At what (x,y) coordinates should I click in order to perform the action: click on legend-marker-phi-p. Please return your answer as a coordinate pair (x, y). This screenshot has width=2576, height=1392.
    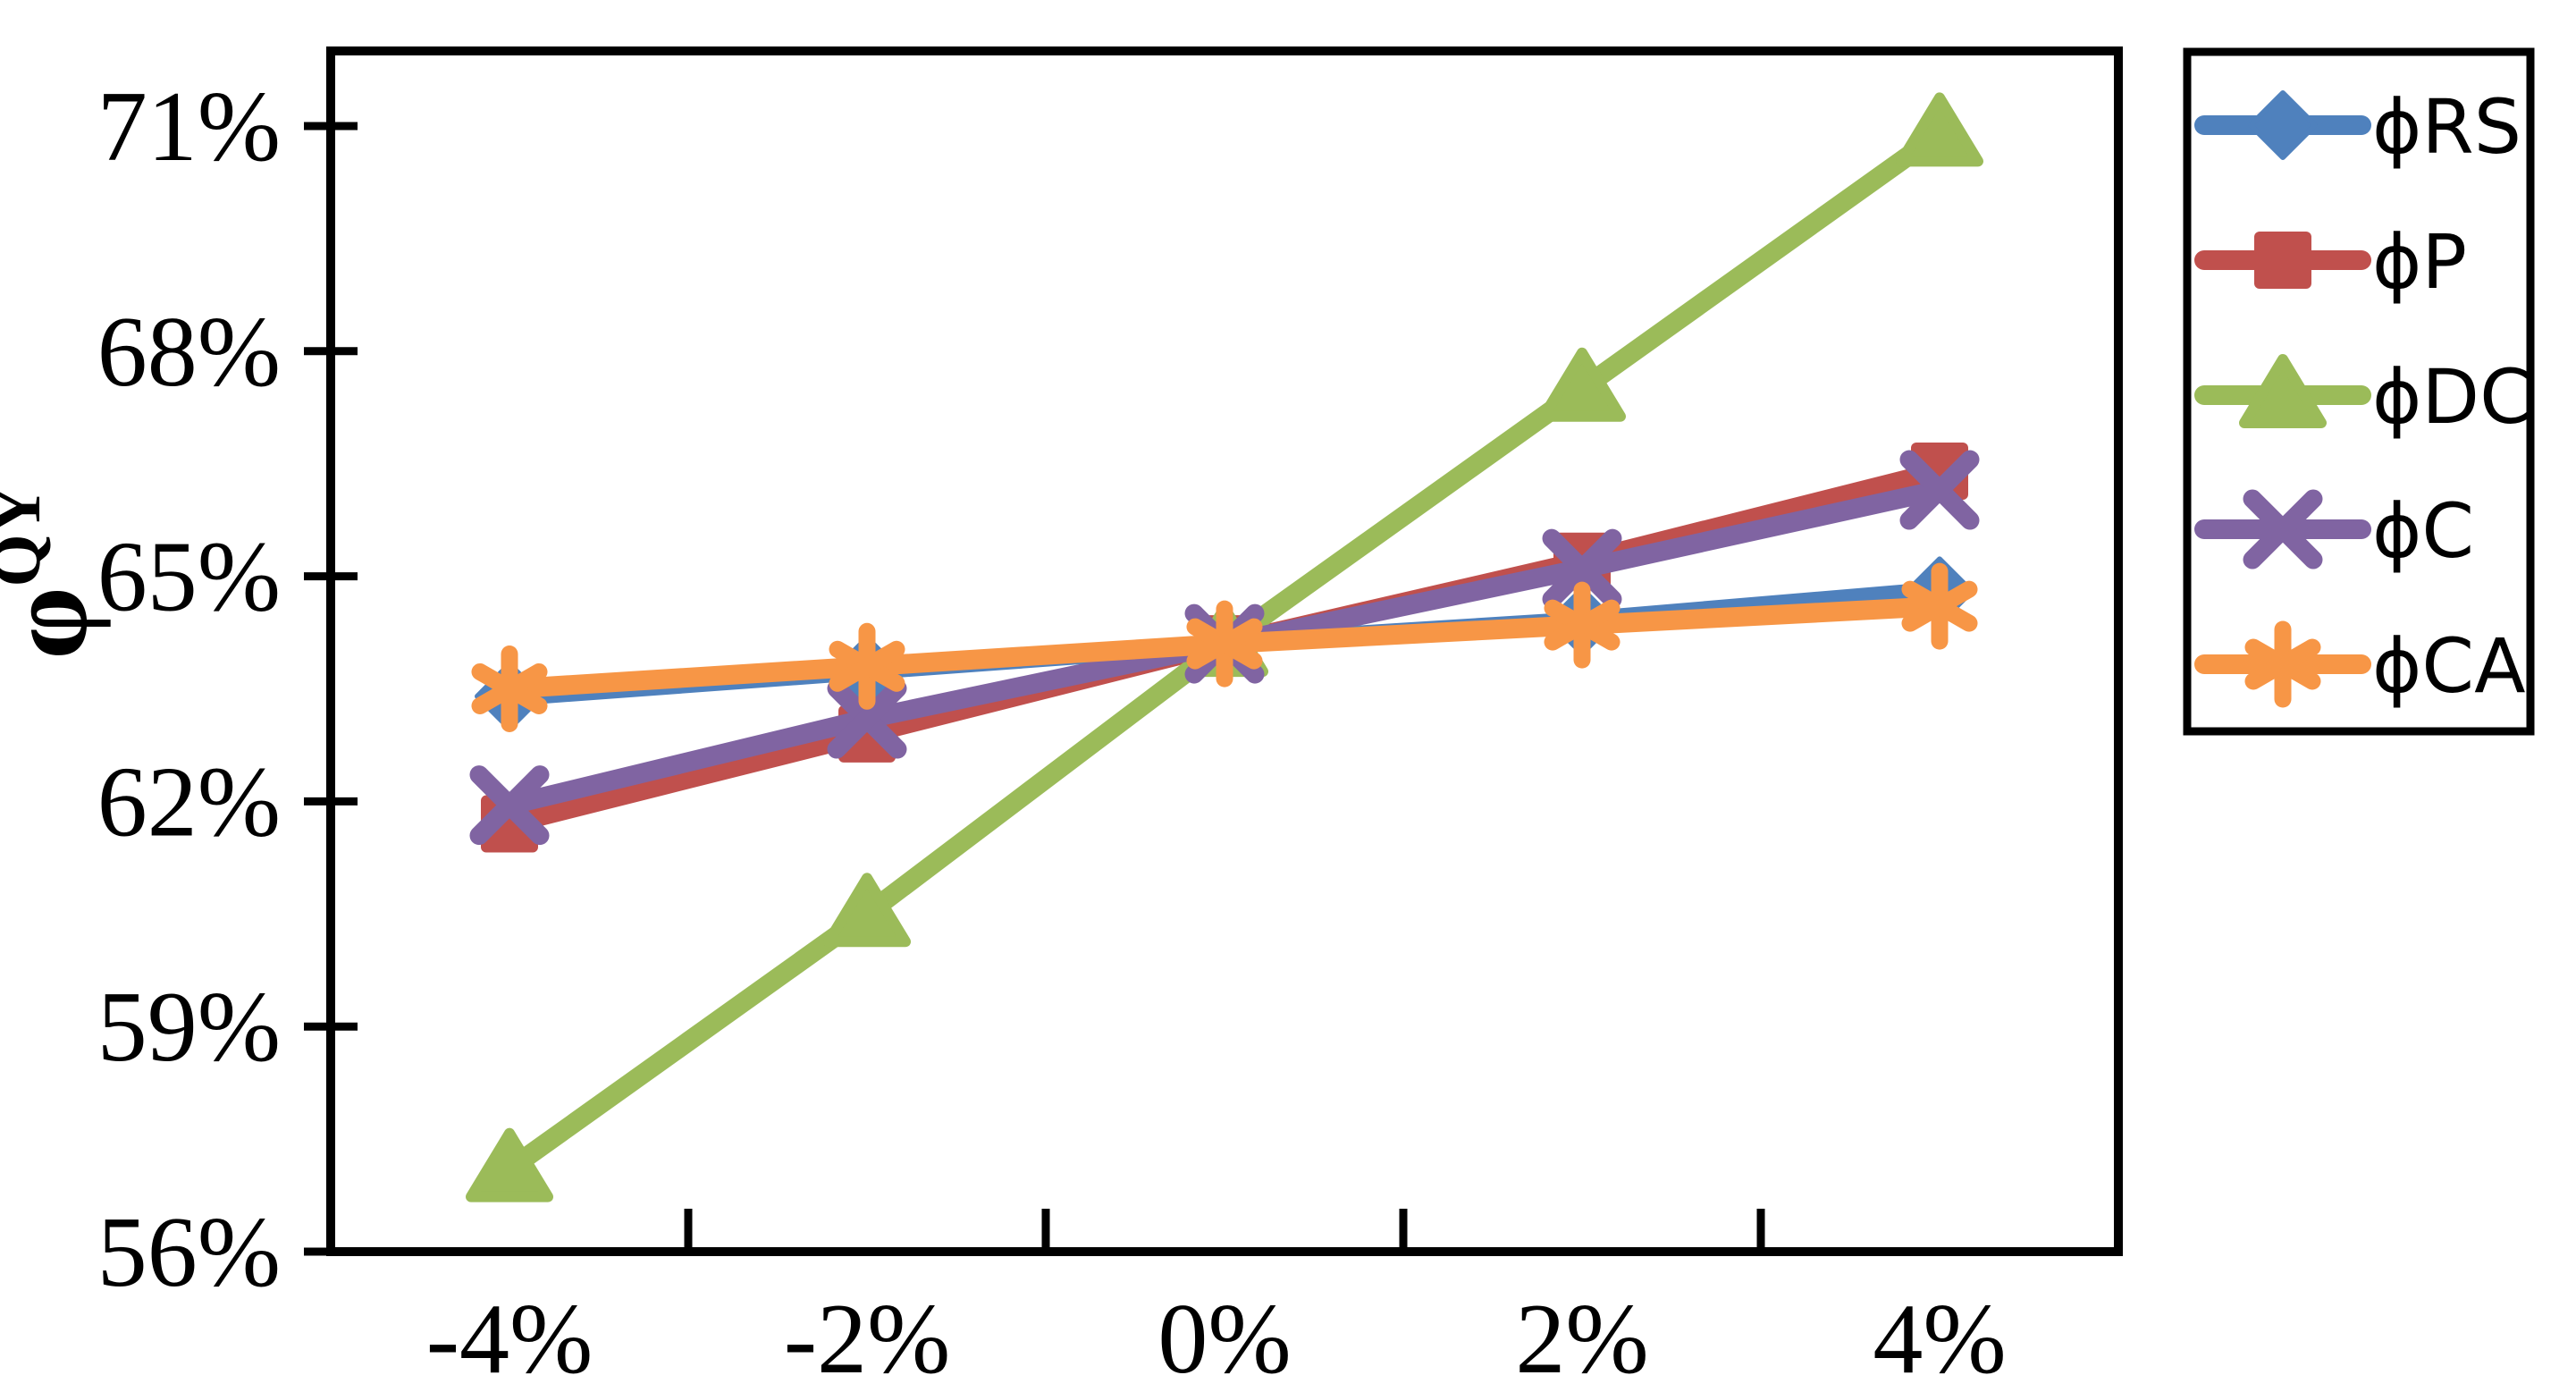
    Looking at the image, I should click on (2283, 260).